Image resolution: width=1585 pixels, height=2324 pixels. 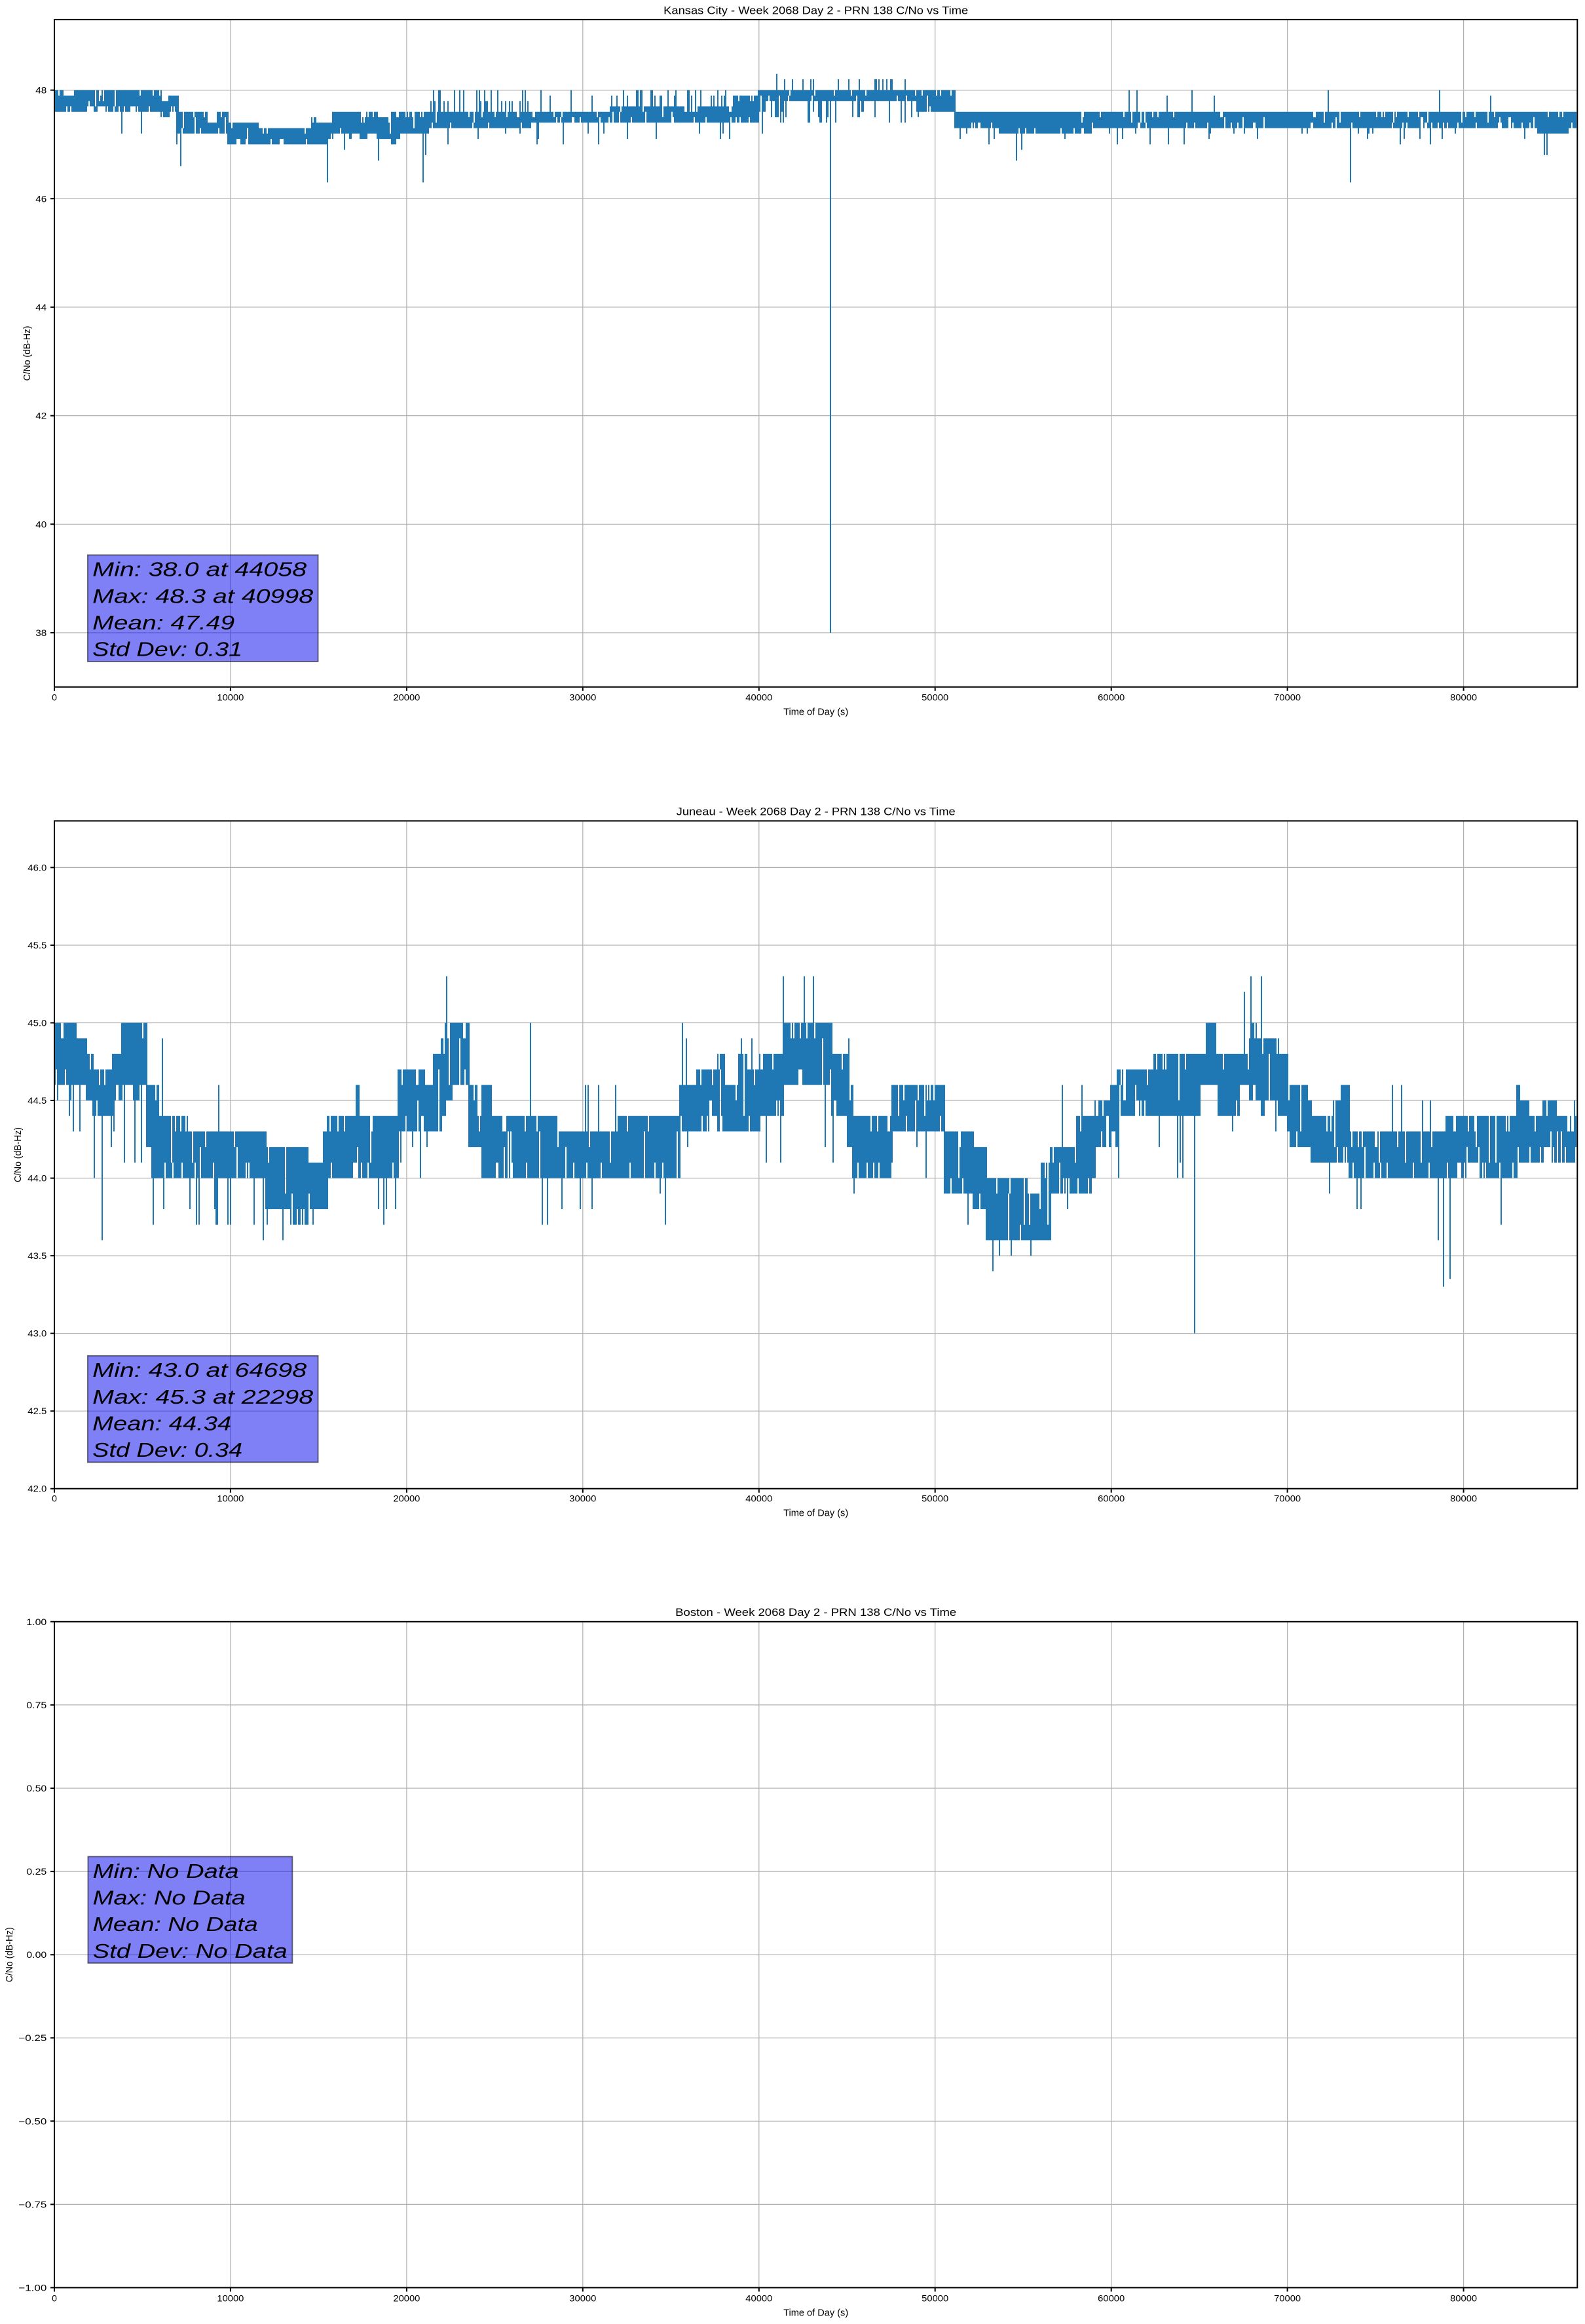 I want to click on svg-text: 0.25, so click(x=36, y=1871).